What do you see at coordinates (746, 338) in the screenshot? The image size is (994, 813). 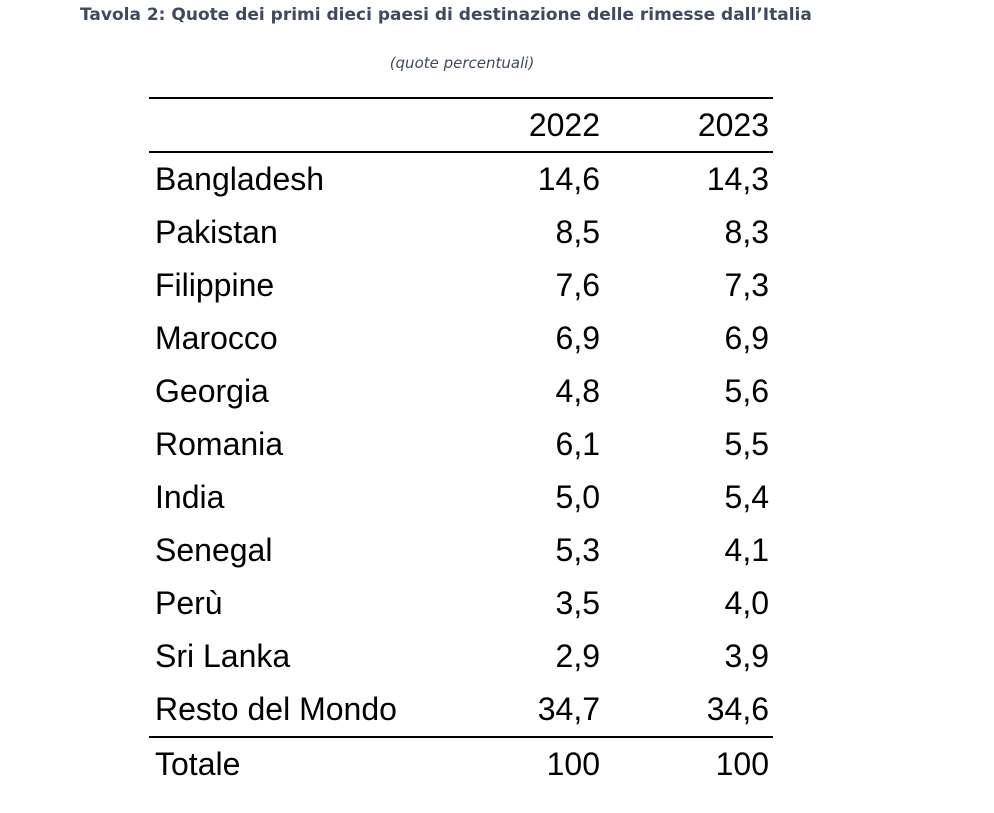 I see `value-2023: 6,9` at bounding box center [746, 338].